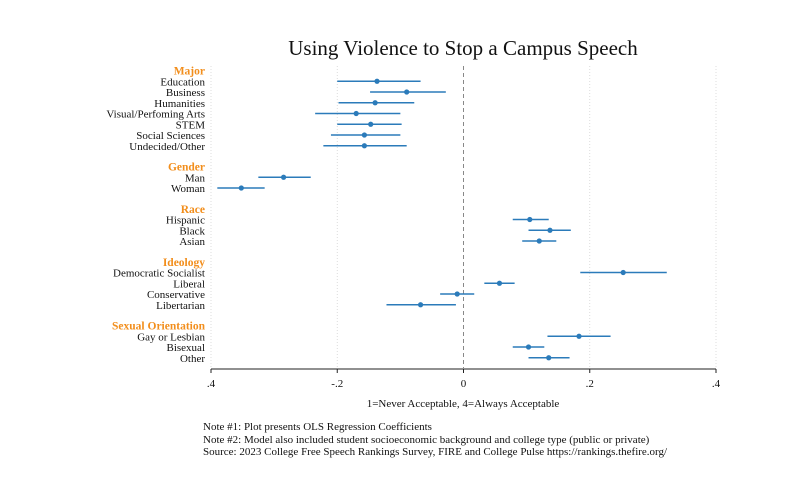  What do you see at coordinates (590, 384) in the screenshot?
I see `x-tick-label: .2` at bounding box center [590, 384].